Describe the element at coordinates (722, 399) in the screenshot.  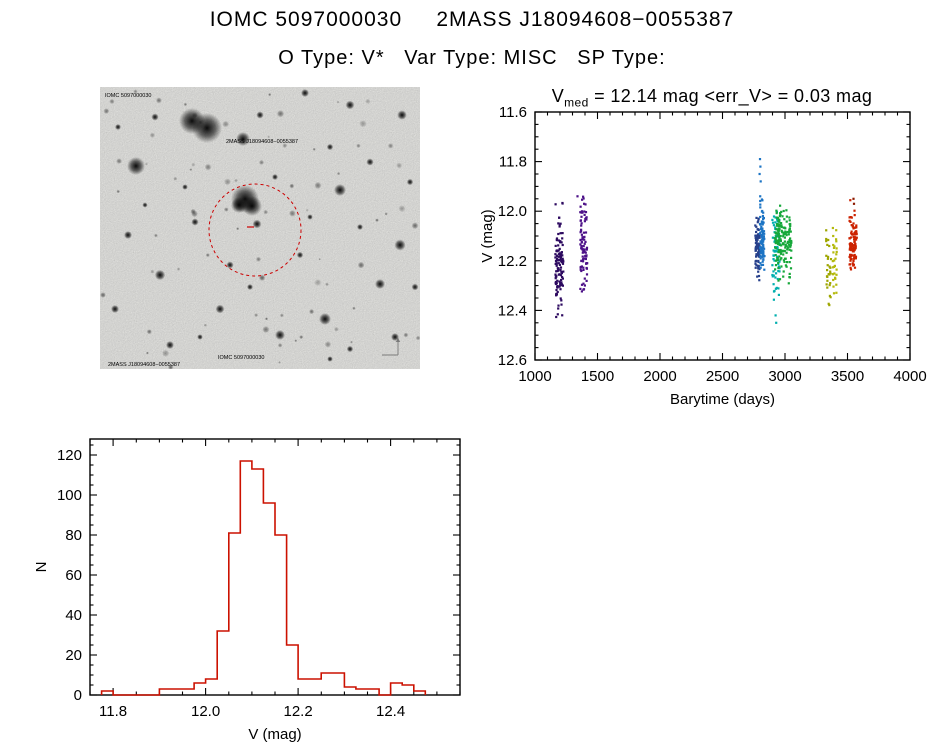
I see `svg-text: Barytime (days)` at that location.